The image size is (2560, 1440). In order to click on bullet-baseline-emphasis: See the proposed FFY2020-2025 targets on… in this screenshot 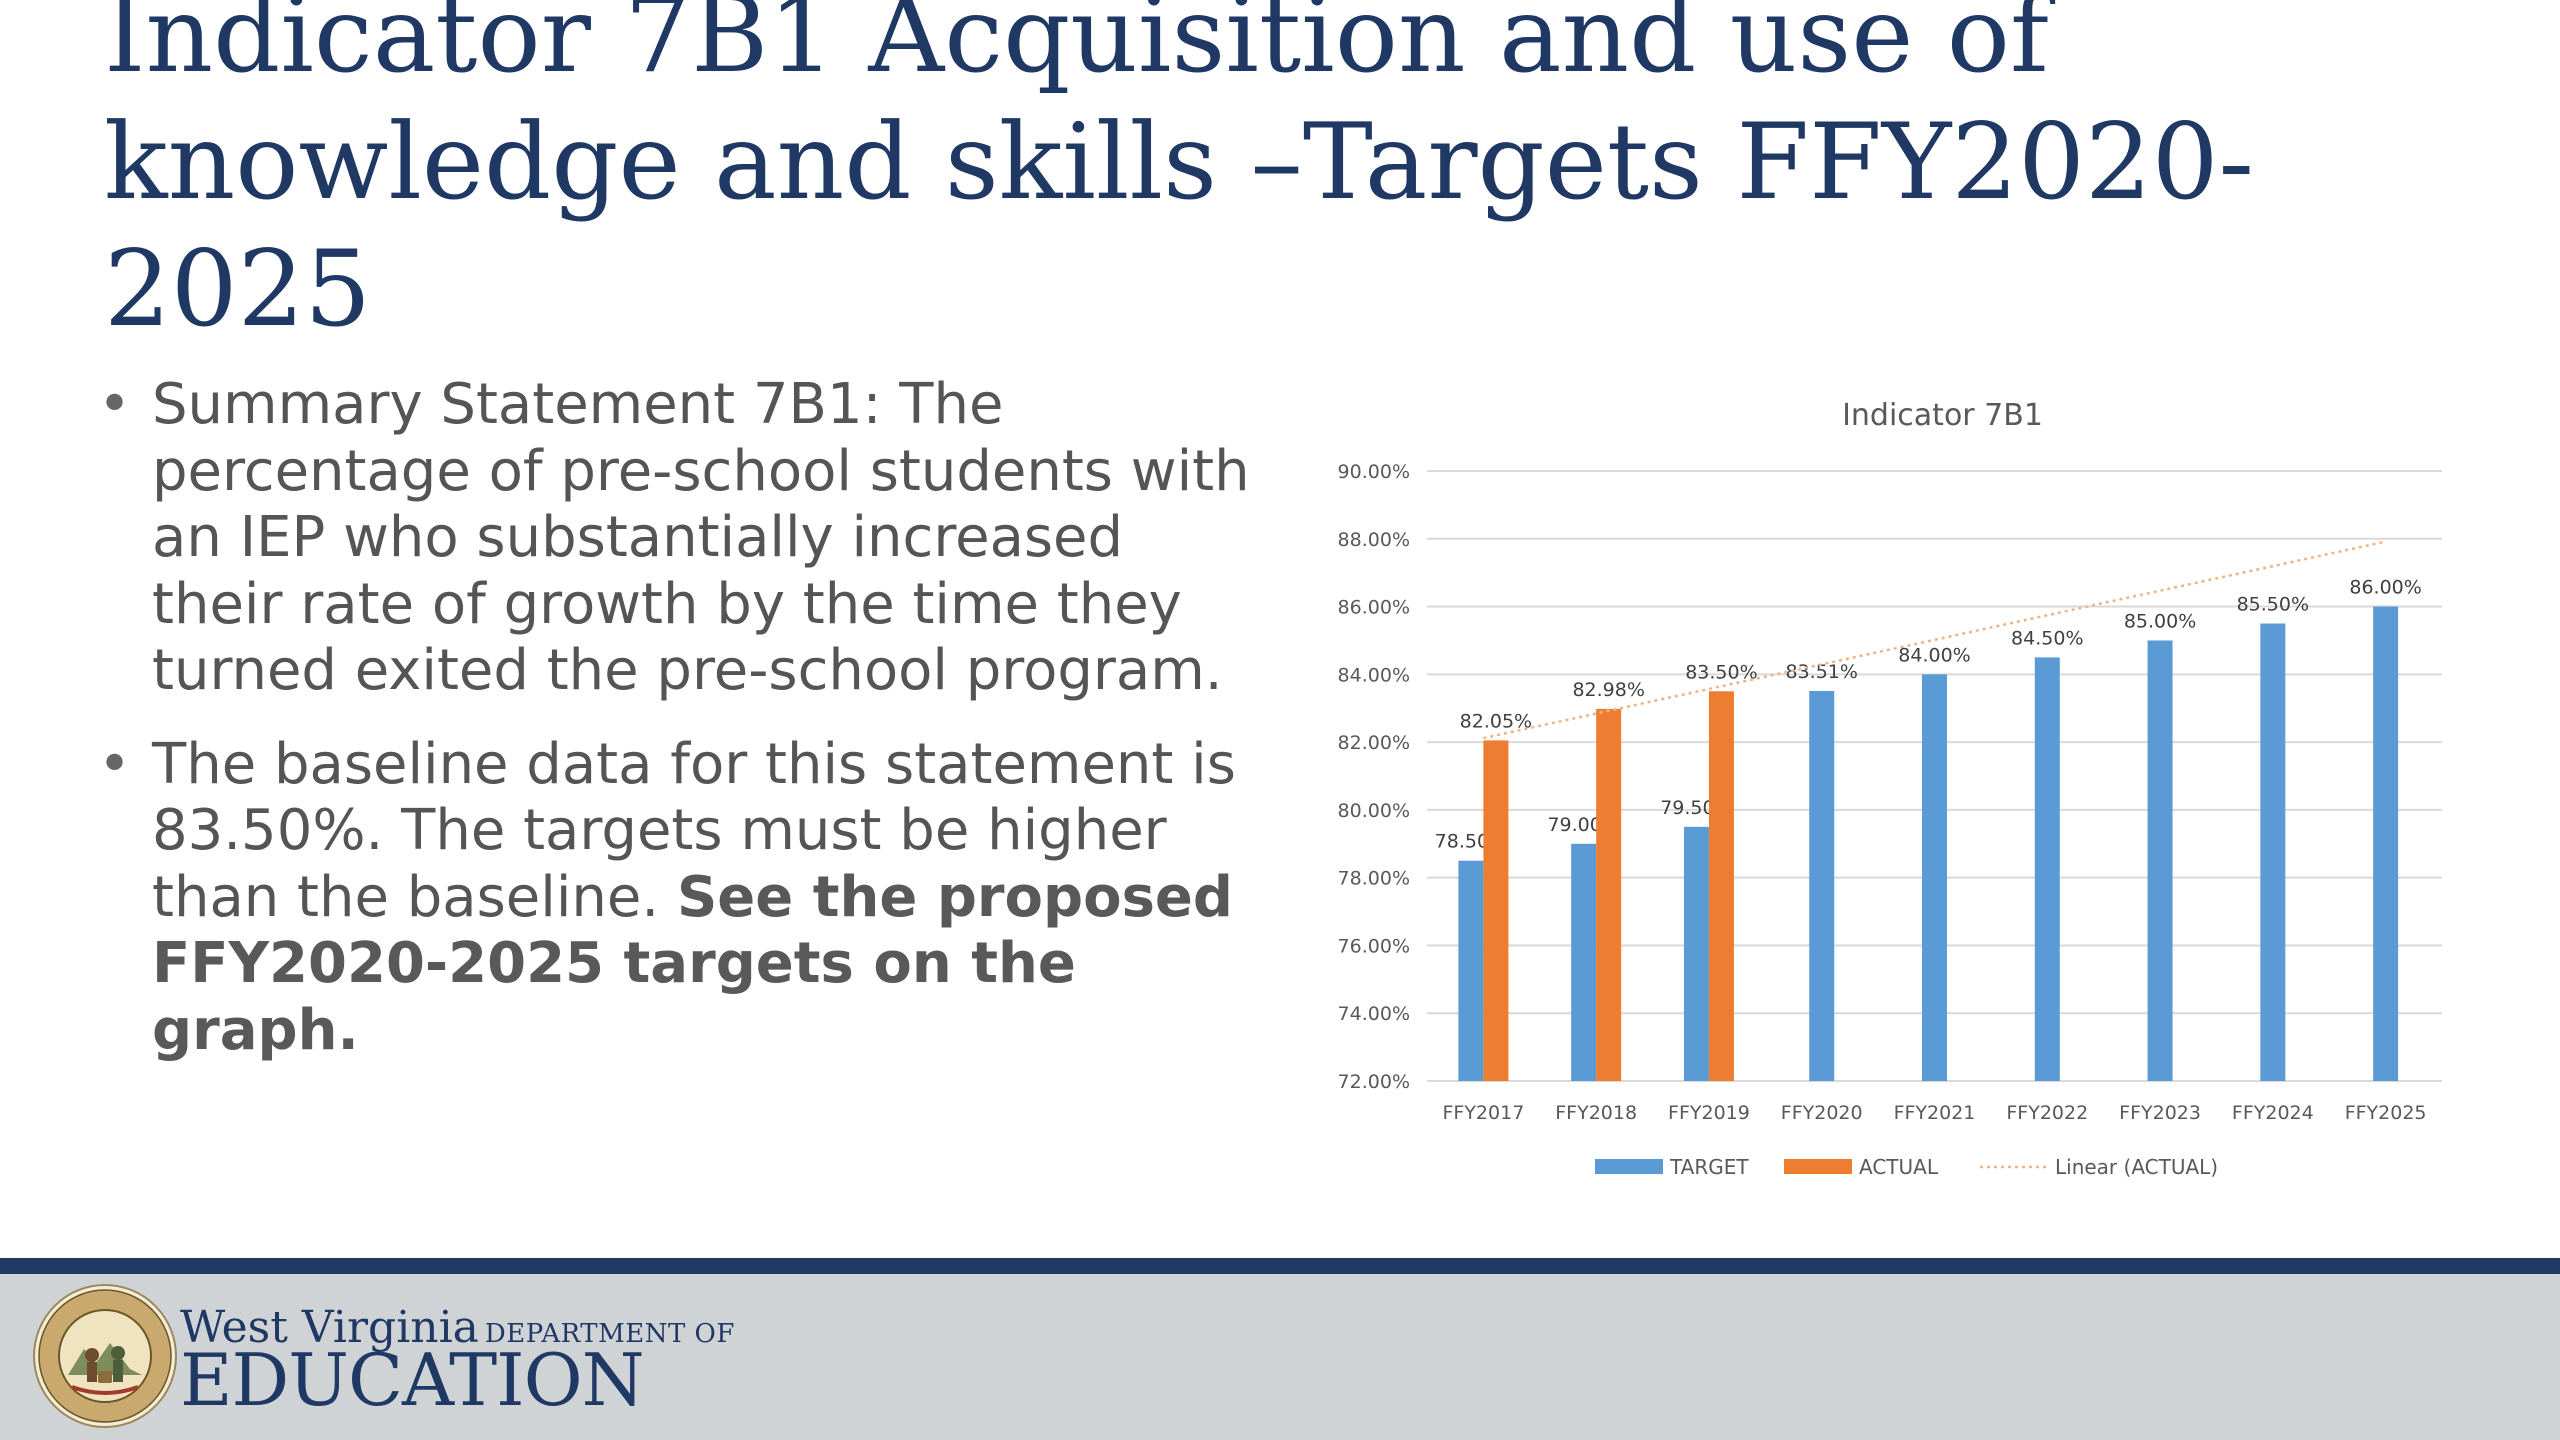, I will do `click(692, 963)`.